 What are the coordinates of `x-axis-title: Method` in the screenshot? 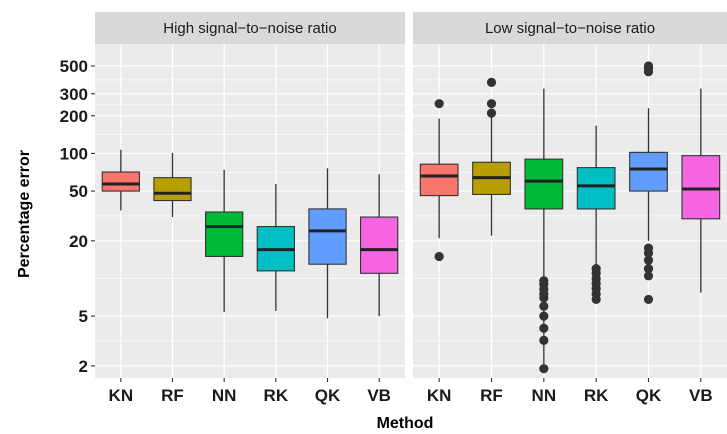 It's located at (405, 423).